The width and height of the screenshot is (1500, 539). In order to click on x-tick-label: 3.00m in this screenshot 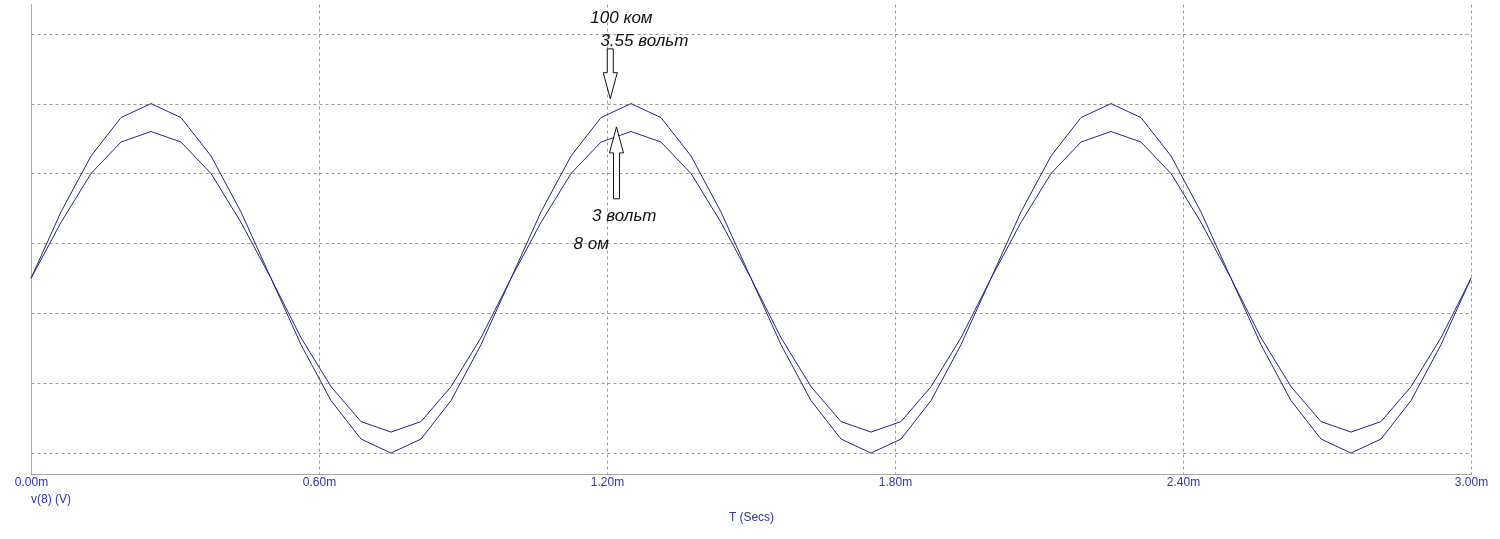, I will do `click(1471, 481)`.